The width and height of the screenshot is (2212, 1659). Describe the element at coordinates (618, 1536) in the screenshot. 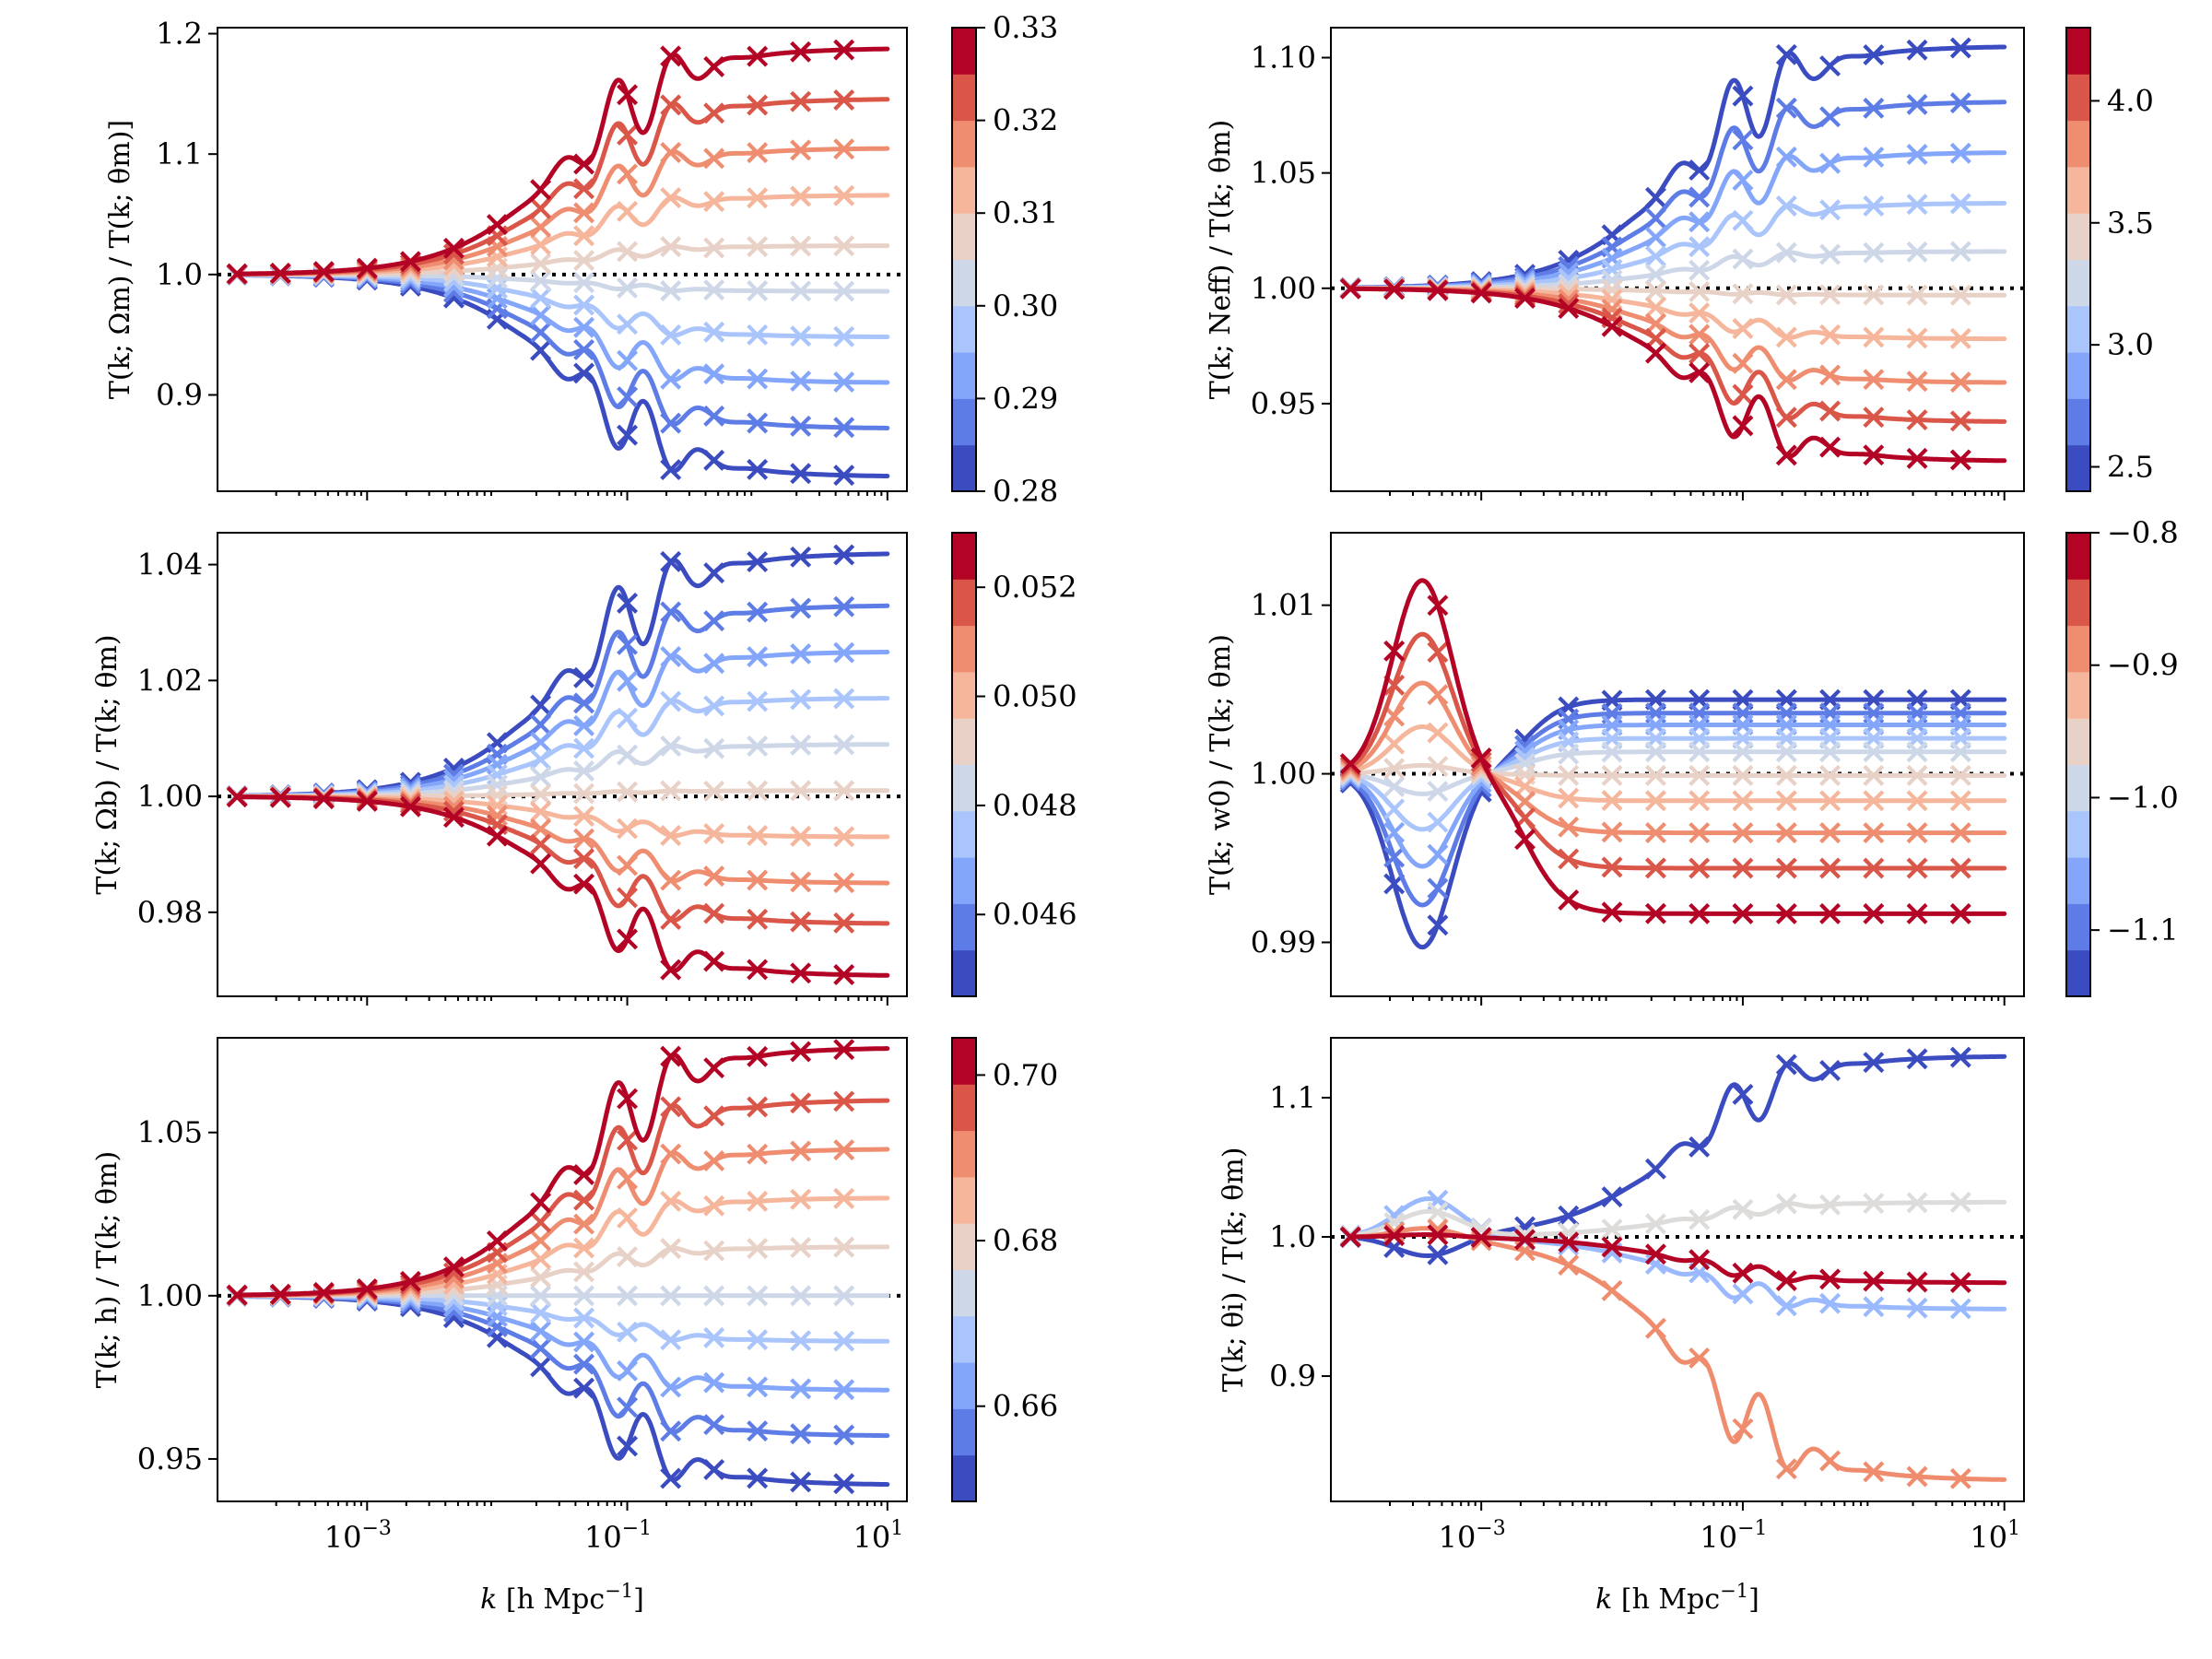

I see `x-tick-label: 10−1` at that location.